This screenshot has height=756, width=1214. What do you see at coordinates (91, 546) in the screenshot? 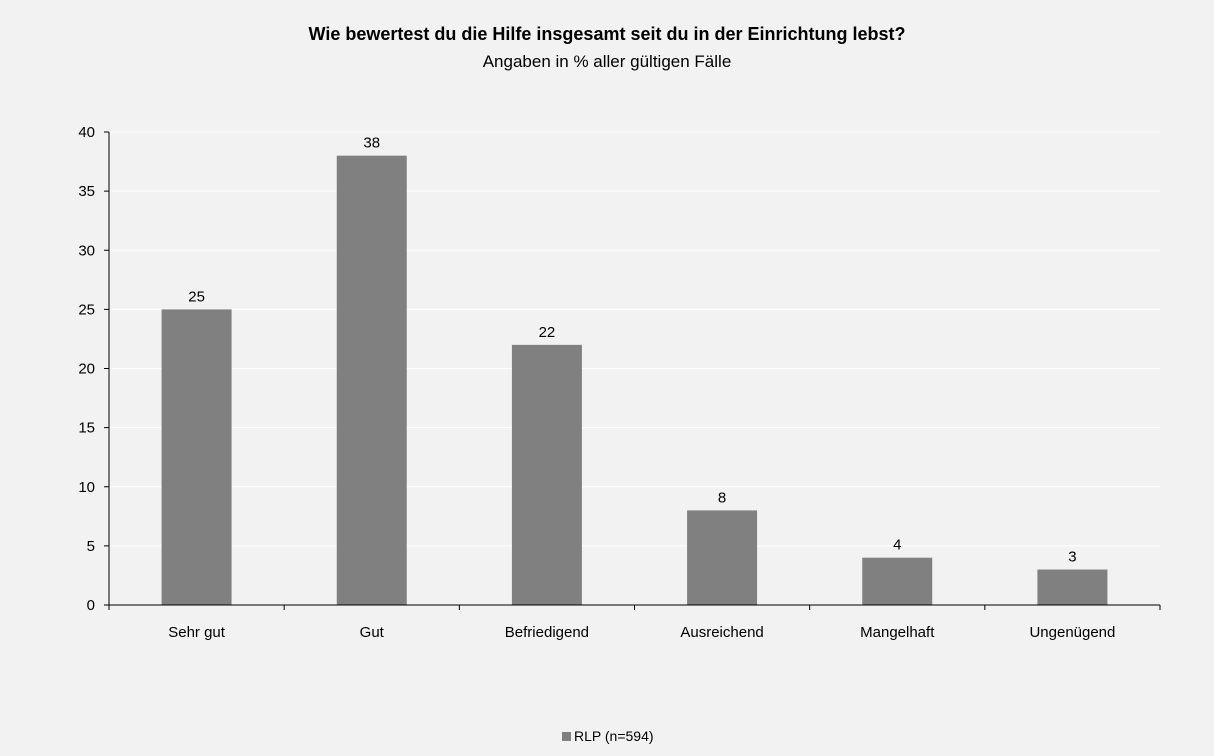
I see `y-tick-label: 5` at bounding box center [91, 546].